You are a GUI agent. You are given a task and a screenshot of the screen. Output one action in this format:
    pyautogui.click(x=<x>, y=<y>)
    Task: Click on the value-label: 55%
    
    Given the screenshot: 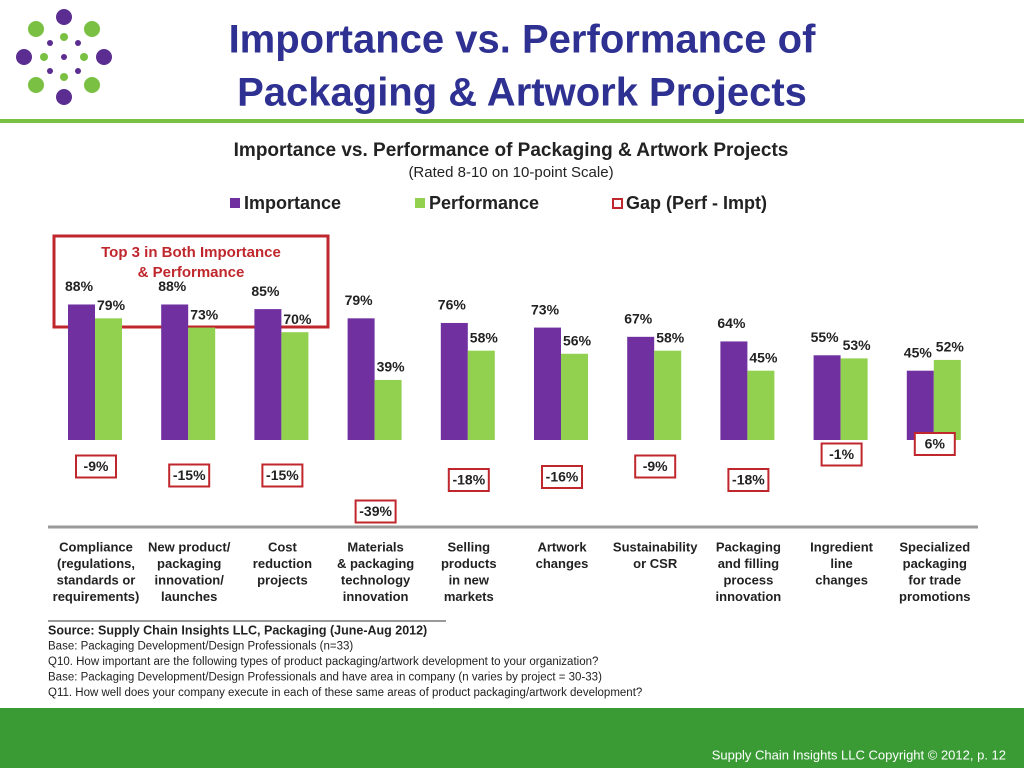 What is the action you would take?
    pyautogui.click(x=825, y=337)
    